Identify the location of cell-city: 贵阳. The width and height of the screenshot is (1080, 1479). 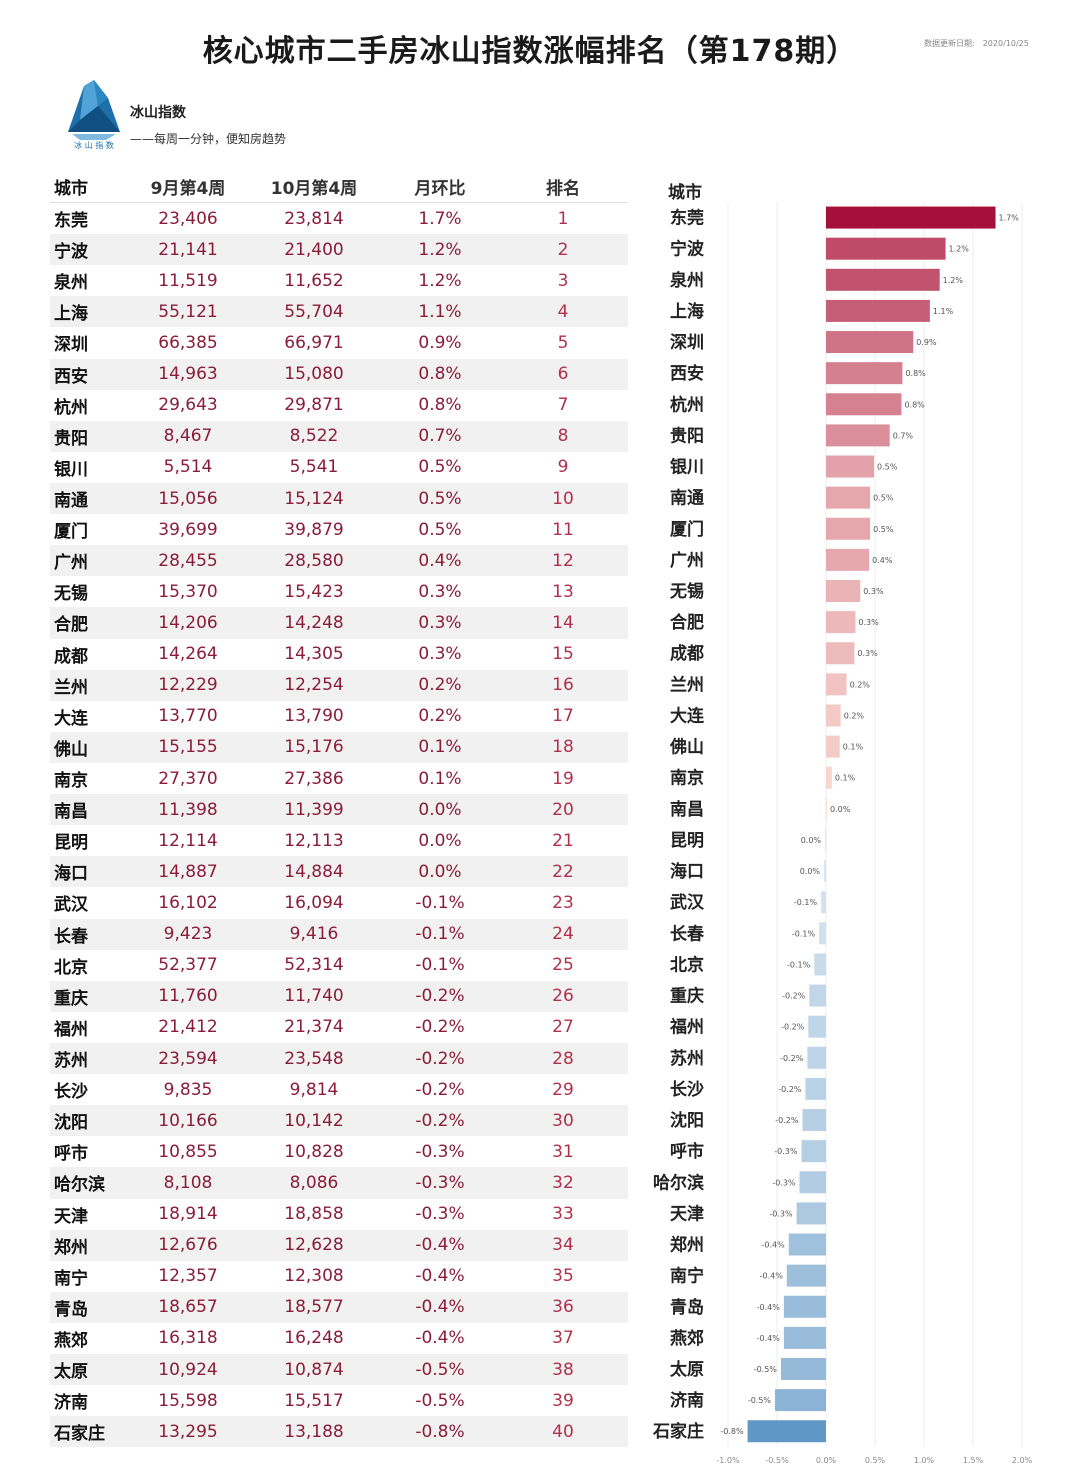
(90, 436).